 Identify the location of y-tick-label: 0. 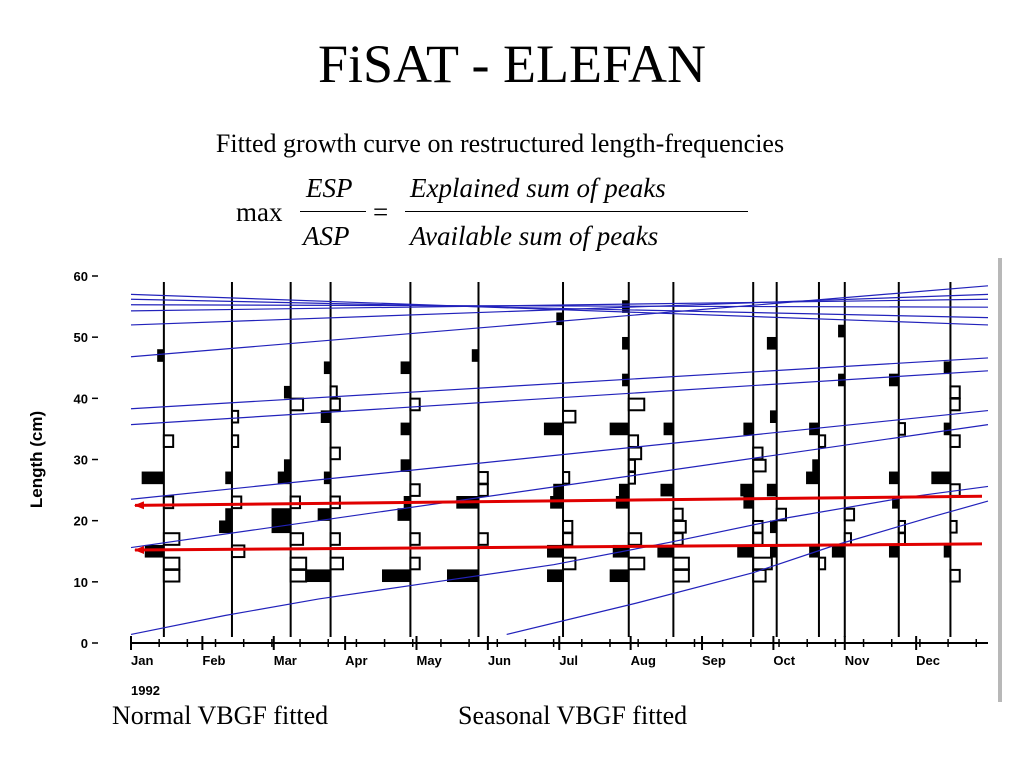
(84, 643).